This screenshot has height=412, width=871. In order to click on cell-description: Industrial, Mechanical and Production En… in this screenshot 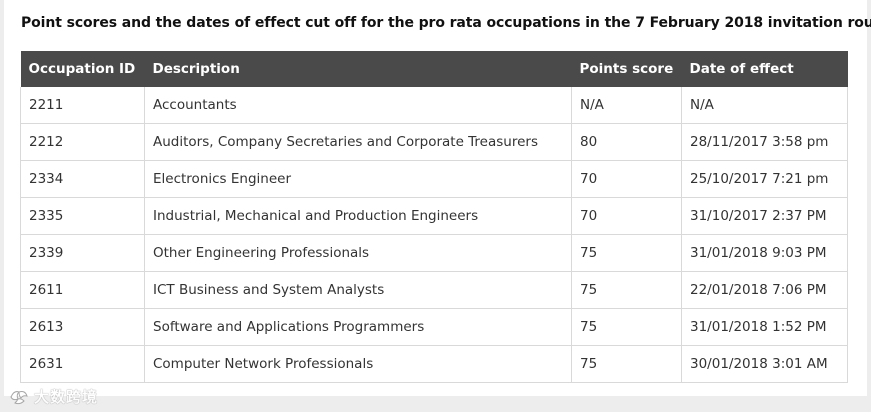, I will do `click(358, 216)`.